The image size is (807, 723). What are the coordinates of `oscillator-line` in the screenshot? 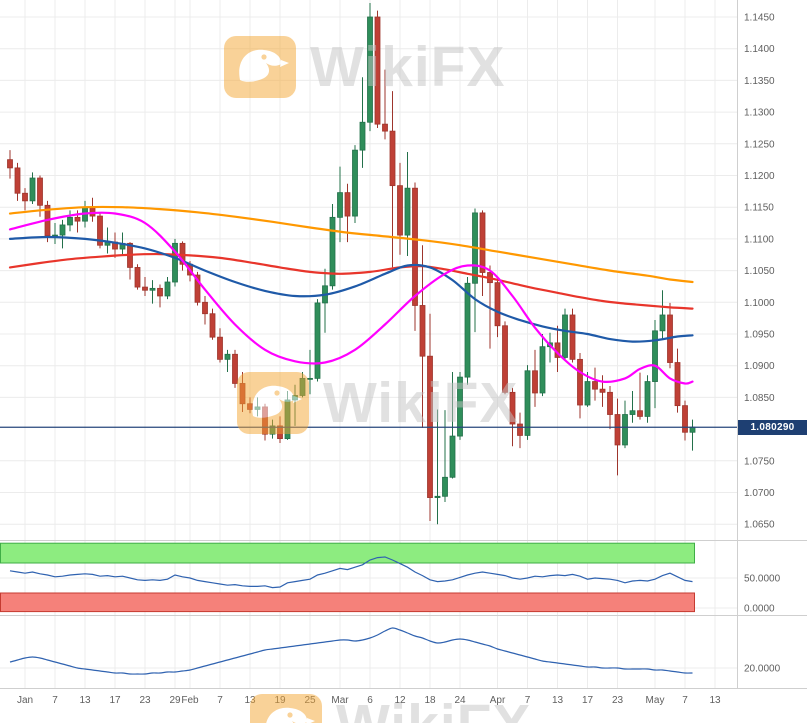 It's located at (351, 572).